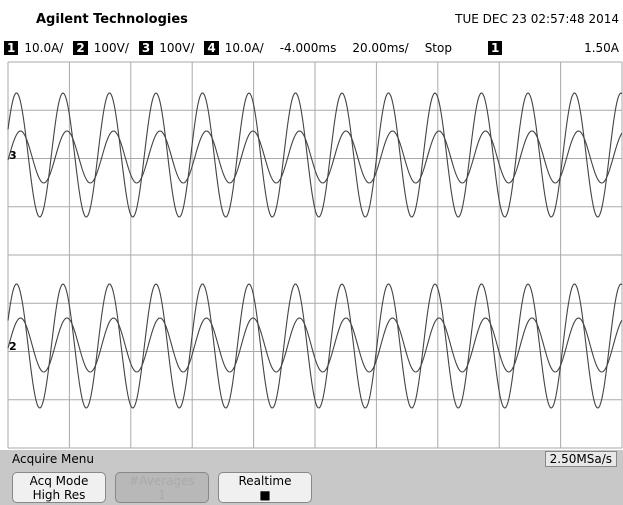 The width and height of the screenshot is (623, 505). What do you see at coordinates (59, 481) in the screenshot?
I see `softkey-label: Acq Mode` at bounding box center [59, 481].